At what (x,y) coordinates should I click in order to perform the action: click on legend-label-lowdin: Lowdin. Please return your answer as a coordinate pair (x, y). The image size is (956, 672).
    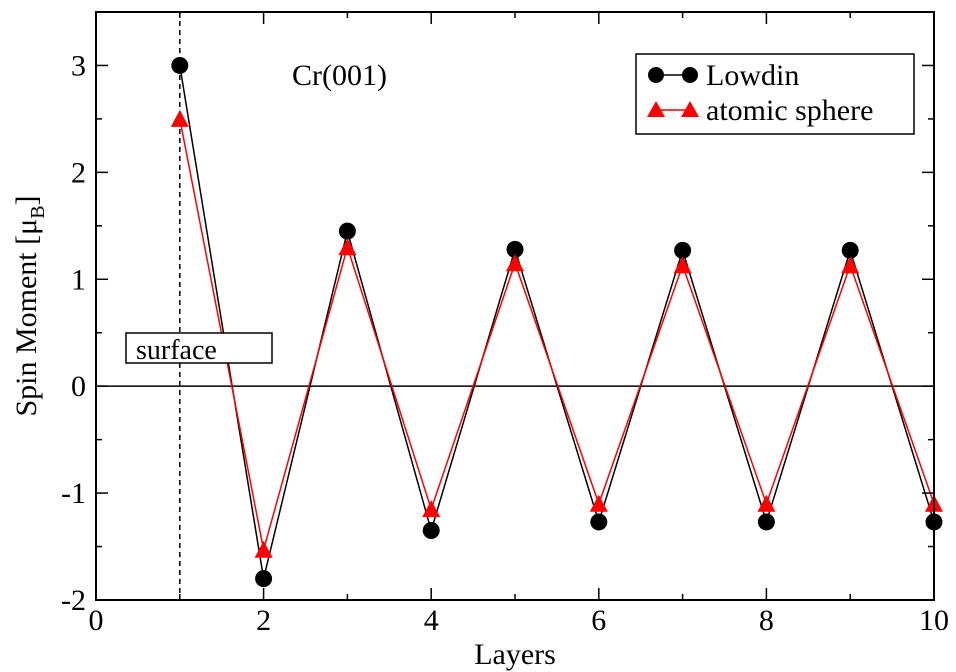
    Looking at the image, I should click on (752, 75).